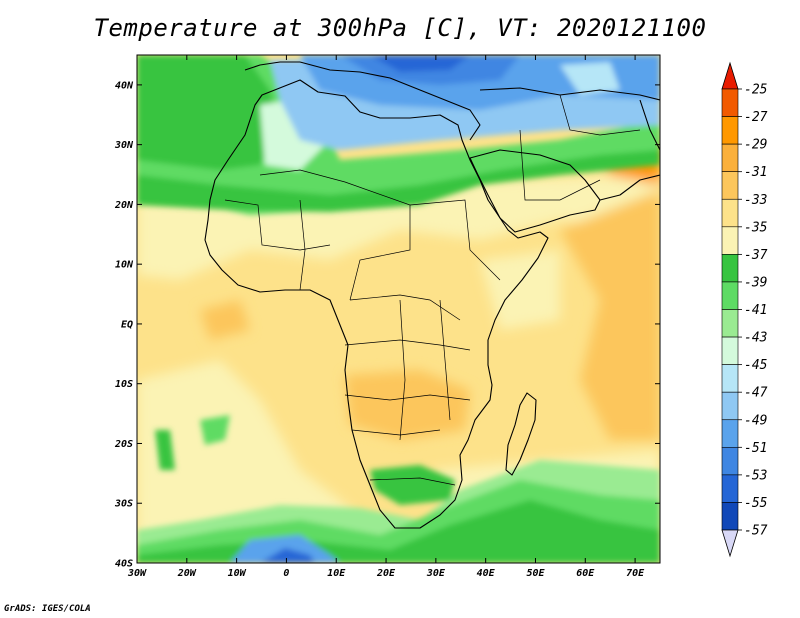  I want to click on colorbar-label: -49, so click(755, 420).